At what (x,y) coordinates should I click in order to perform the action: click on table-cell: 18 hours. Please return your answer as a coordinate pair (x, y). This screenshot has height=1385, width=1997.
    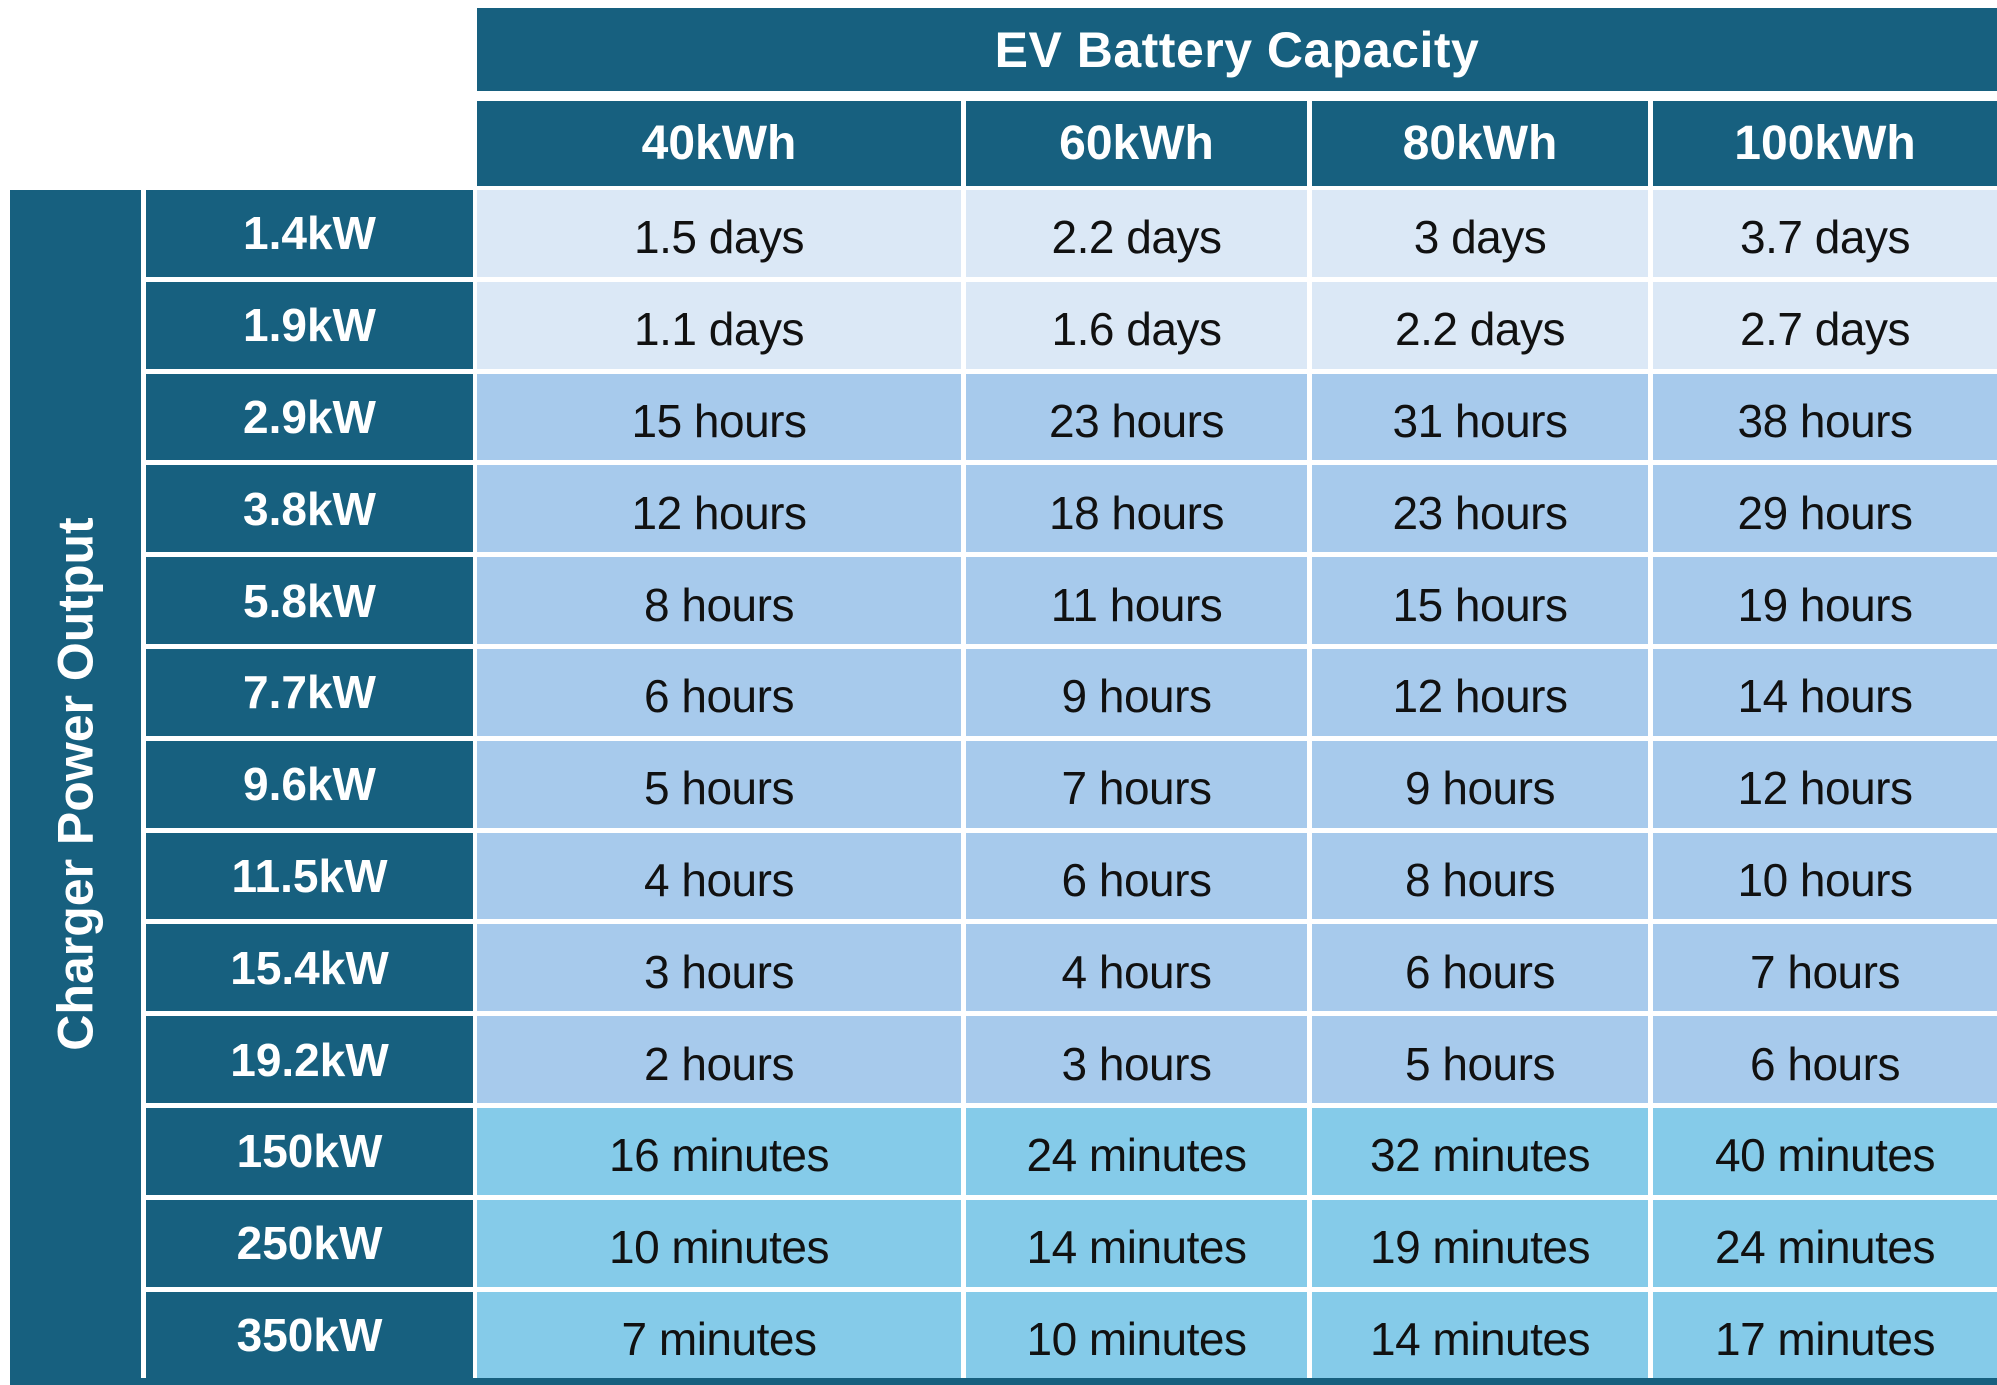
    Looking at the image, I should click on (1136, 509).